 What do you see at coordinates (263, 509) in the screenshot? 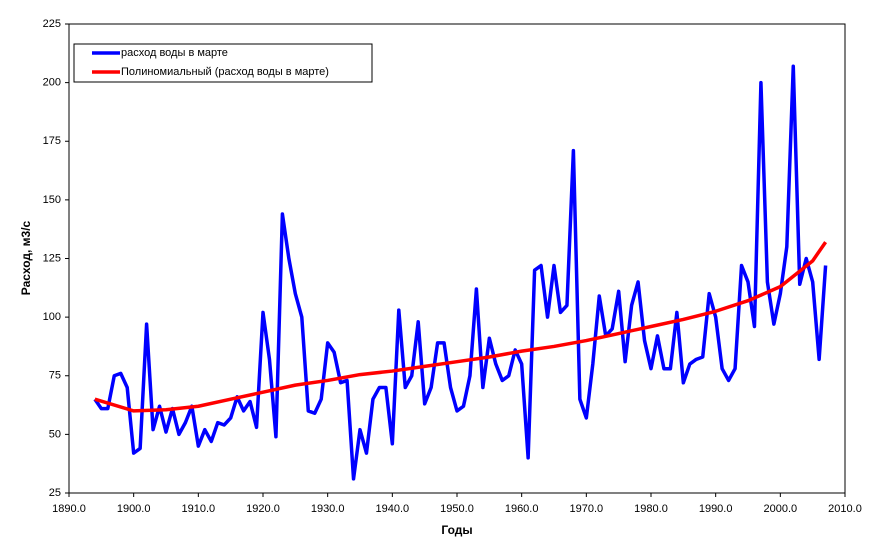
I see `x-tick-label: 1920.0` at bounding box center [263, 509].